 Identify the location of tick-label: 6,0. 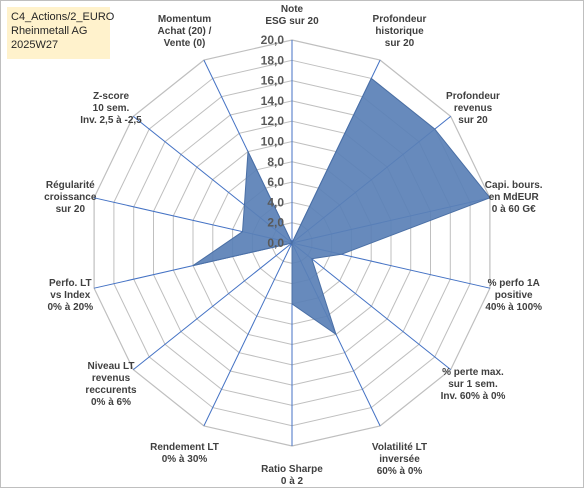
(275, 182).